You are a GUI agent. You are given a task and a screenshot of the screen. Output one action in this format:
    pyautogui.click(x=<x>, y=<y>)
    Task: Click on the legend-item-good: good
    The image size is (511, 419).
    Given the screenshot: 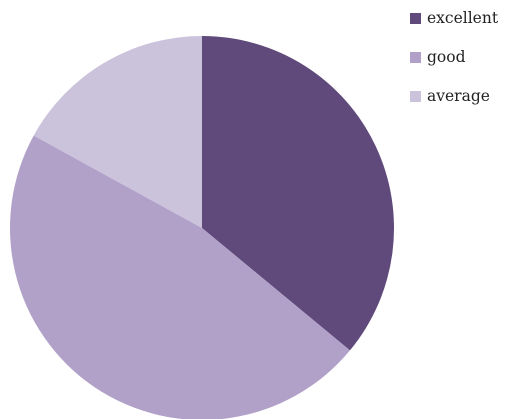 What is the action you would take?
    pyautogui.click(x=454, y=57)
    